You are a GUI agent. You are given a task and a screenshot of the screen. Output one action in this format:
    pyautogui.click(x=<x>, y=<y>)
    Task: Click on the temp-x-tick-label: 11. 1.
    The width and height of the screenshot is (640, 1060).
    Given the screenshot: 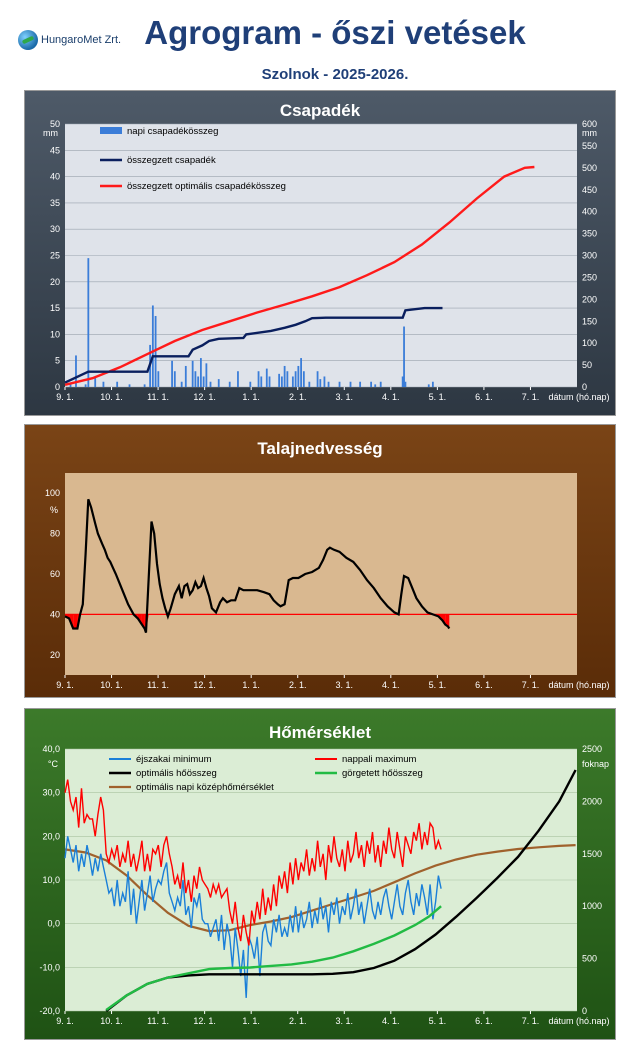 What is the action you would take?
    pyautogui.click(x=158, y=1021)
    